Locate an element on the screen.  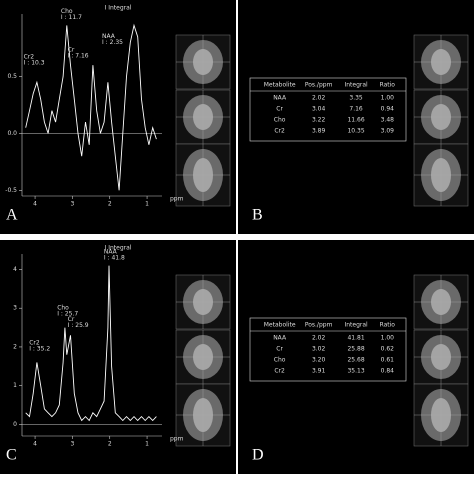
table-cell: 3.35 is located at coordinates (356, 98).